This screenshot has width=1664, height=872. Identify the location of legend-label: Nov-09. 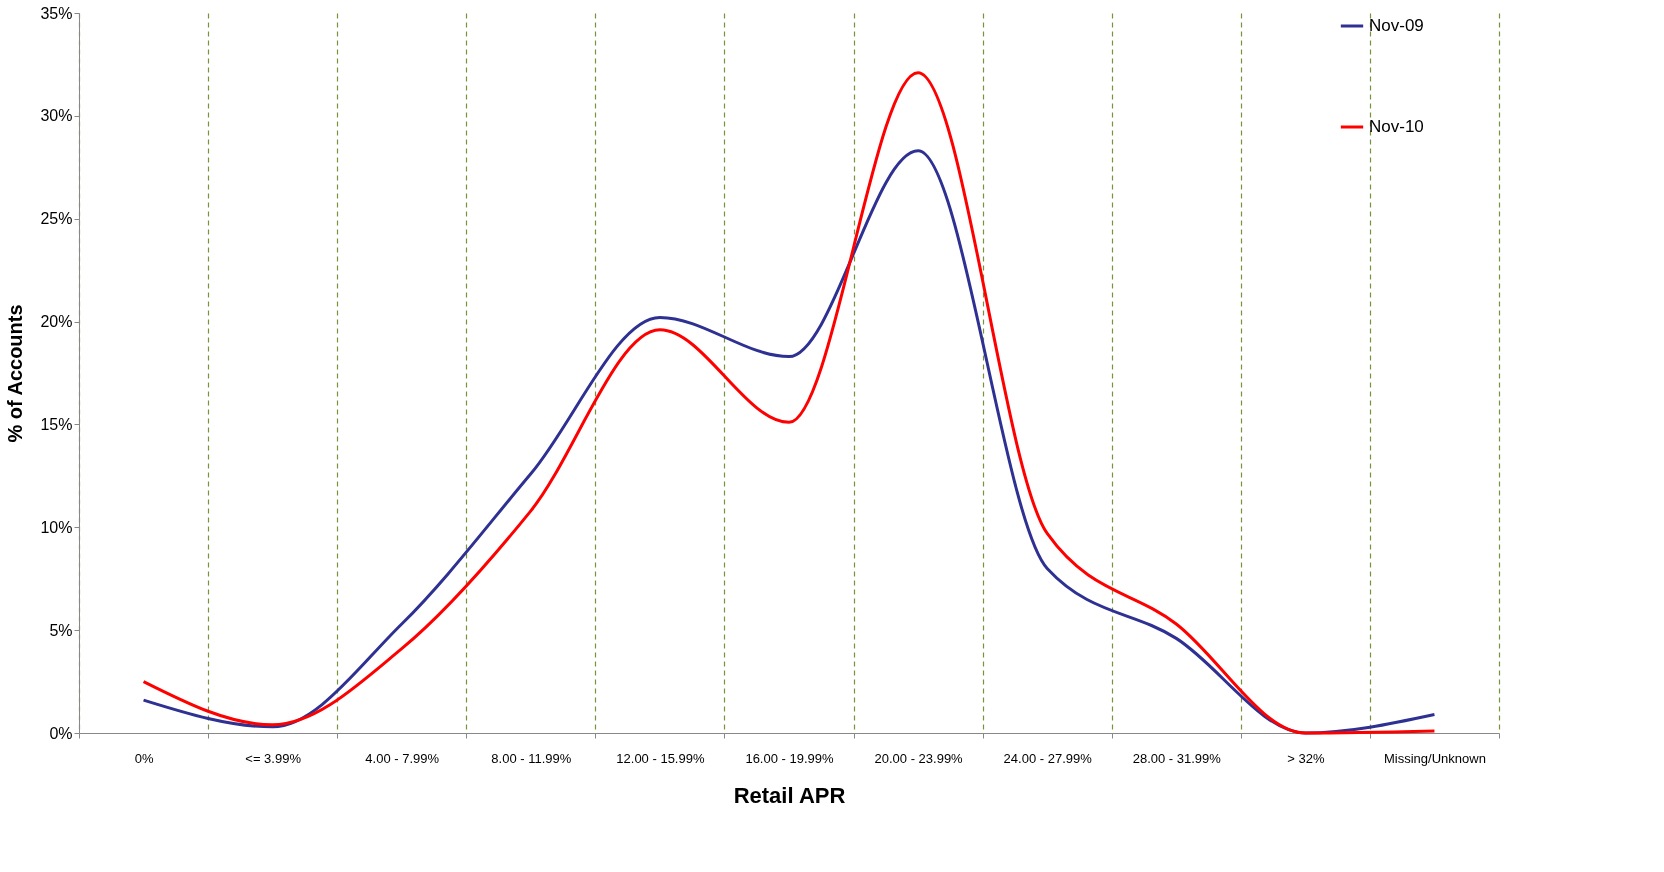
(1396, 25).